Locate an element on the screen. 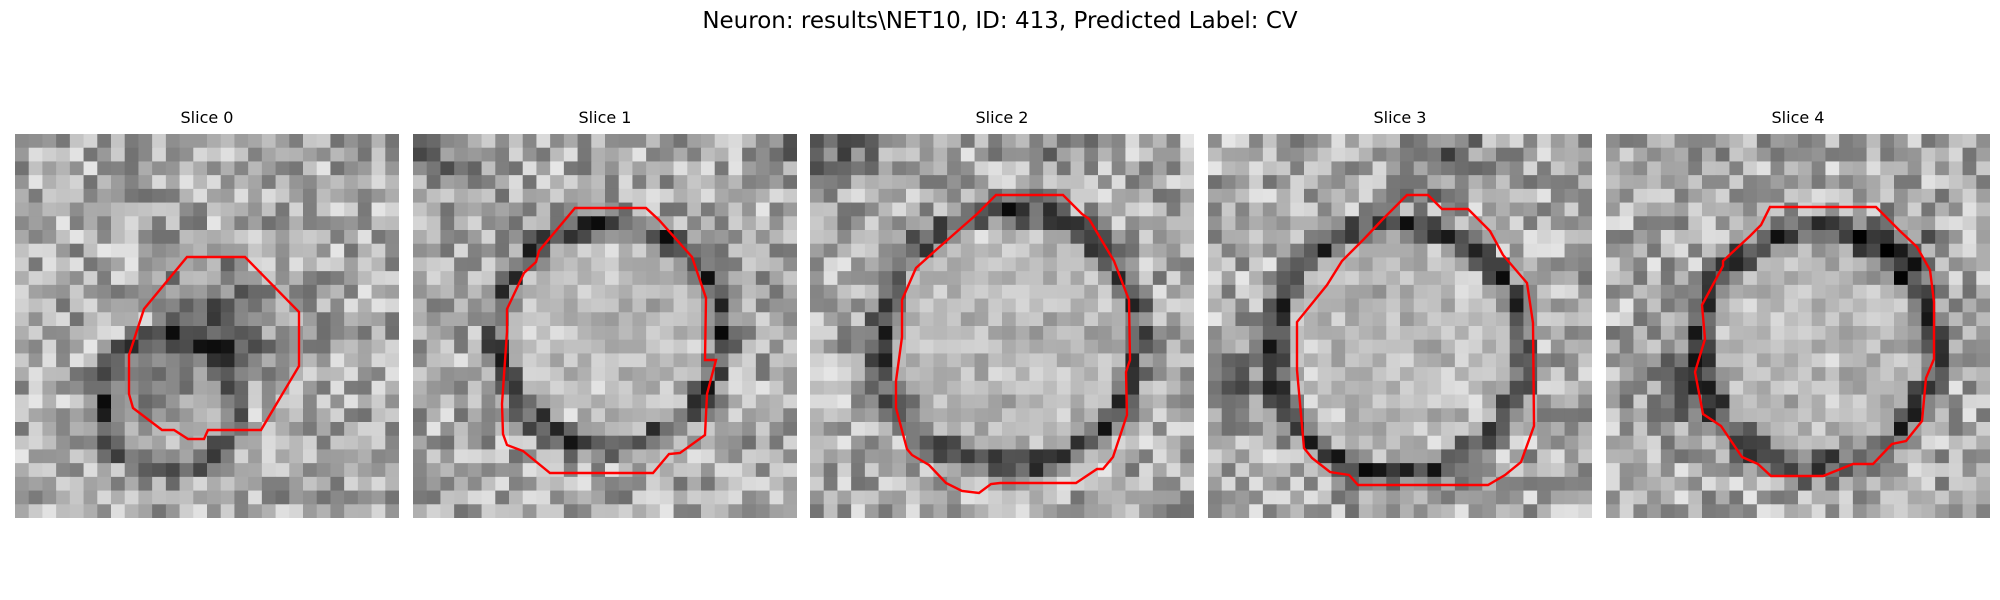 The height and width of the screenshot is (600, 2000). slice-title: Slice 3 is located at coordinates (1400, 117).